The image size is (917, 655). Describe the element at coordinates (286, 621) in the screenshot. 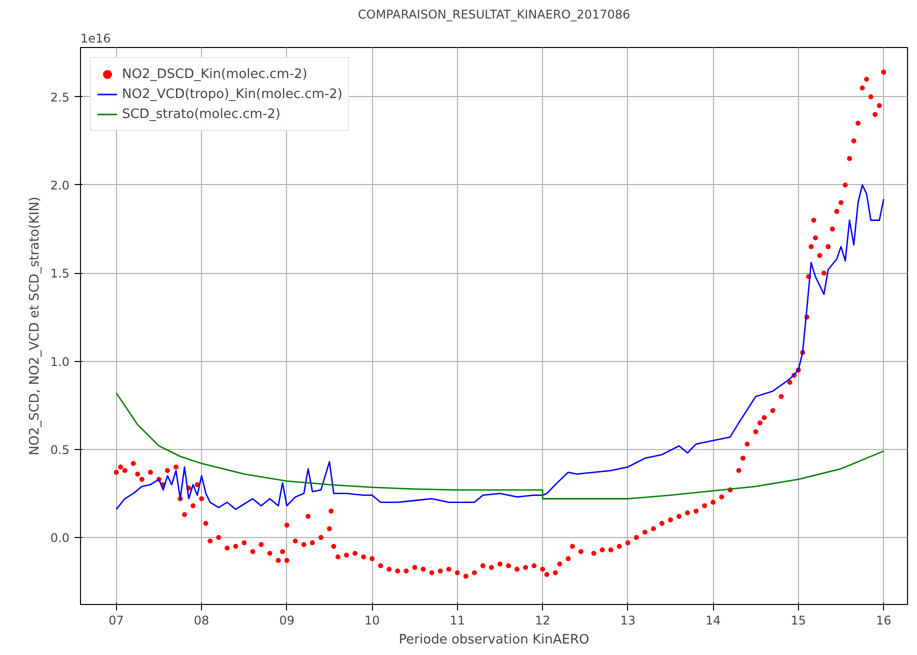

I see `x-tick-label: 09` at that location.